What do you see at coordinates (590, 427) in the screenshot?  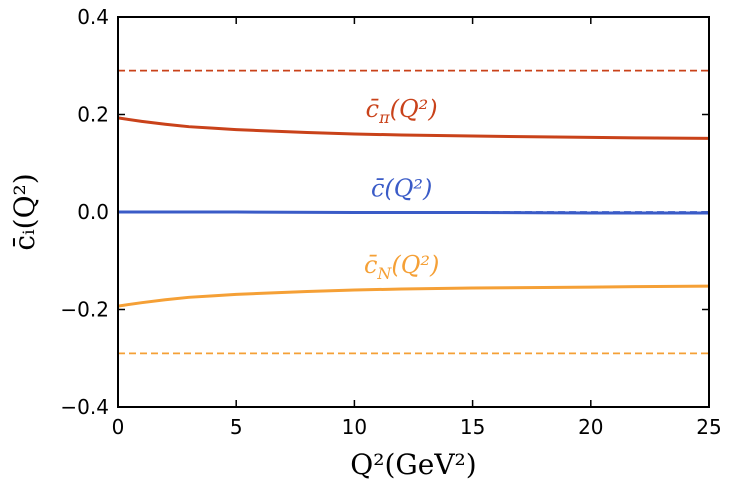 I see `x-tick-label: 20` at bounding box center [590, 427].